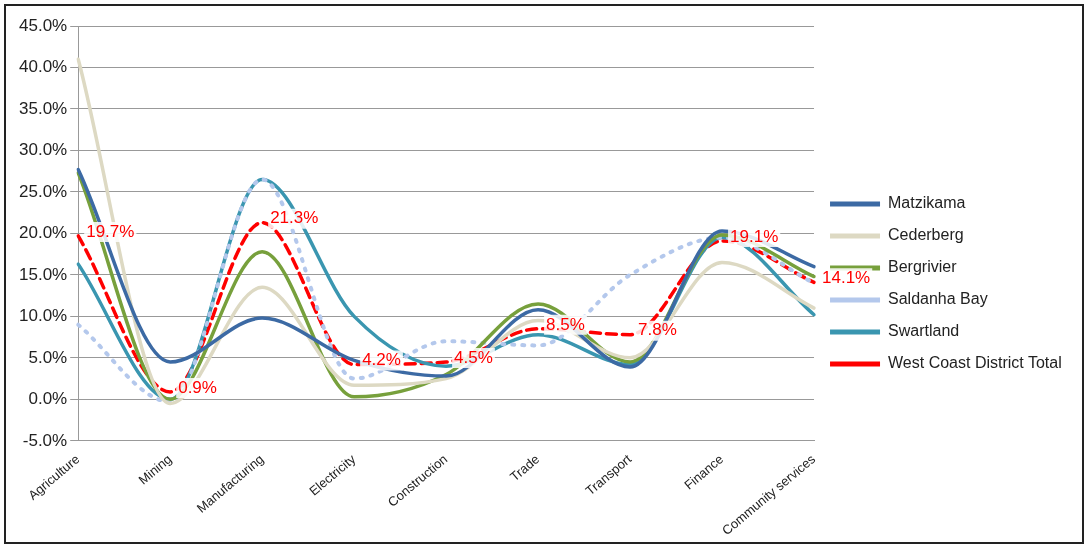 The height and width of the screenshot is (550, 1090). Describe the element at coordinates (565, 324) in the screenshot. I see `data-label: 8.5%` at that location.